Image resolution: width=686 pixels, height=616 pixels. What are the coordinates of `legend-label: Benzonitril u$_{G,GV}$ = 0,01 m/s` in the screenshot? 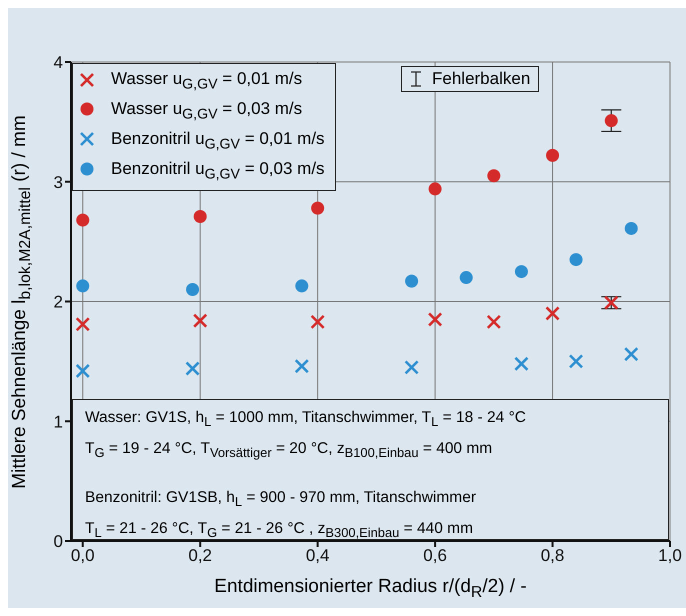 It's located at (218, 140).